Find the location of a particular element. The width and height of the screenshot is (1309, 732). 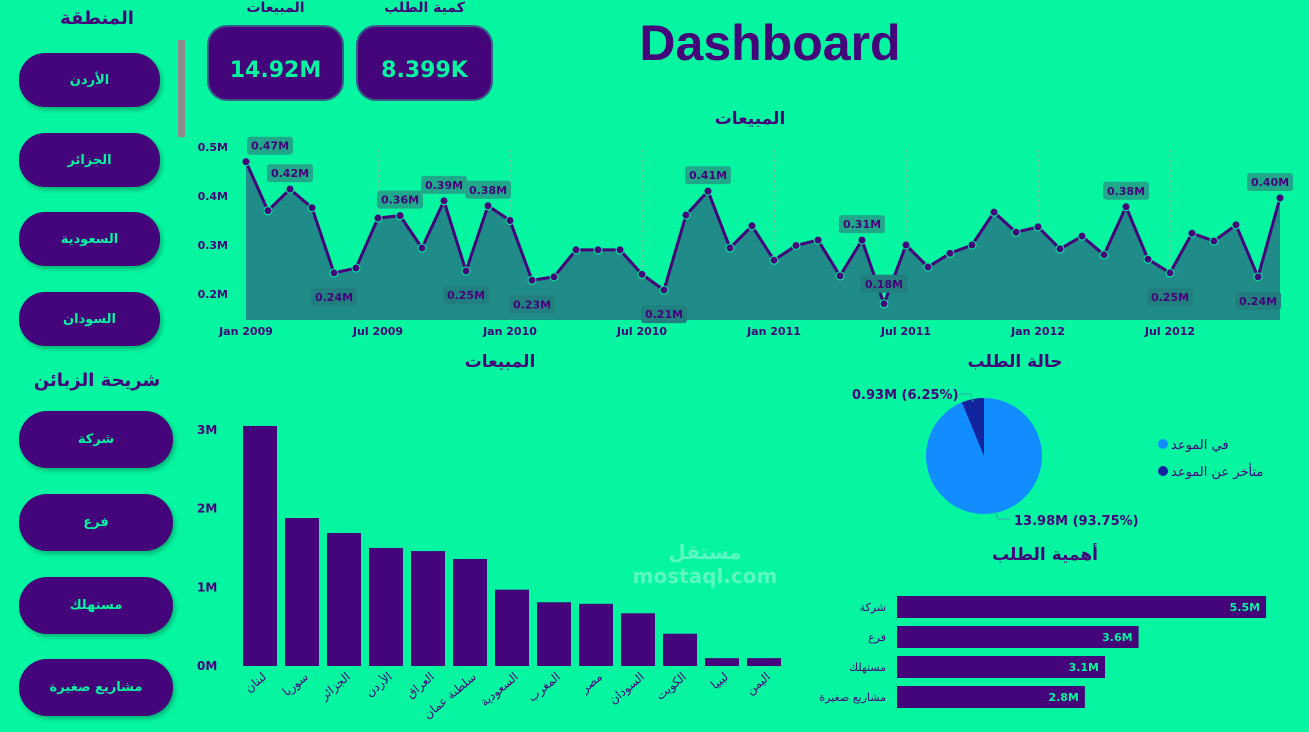

x-tick-label: Jan 2011 is located at coordinates (773, 331).